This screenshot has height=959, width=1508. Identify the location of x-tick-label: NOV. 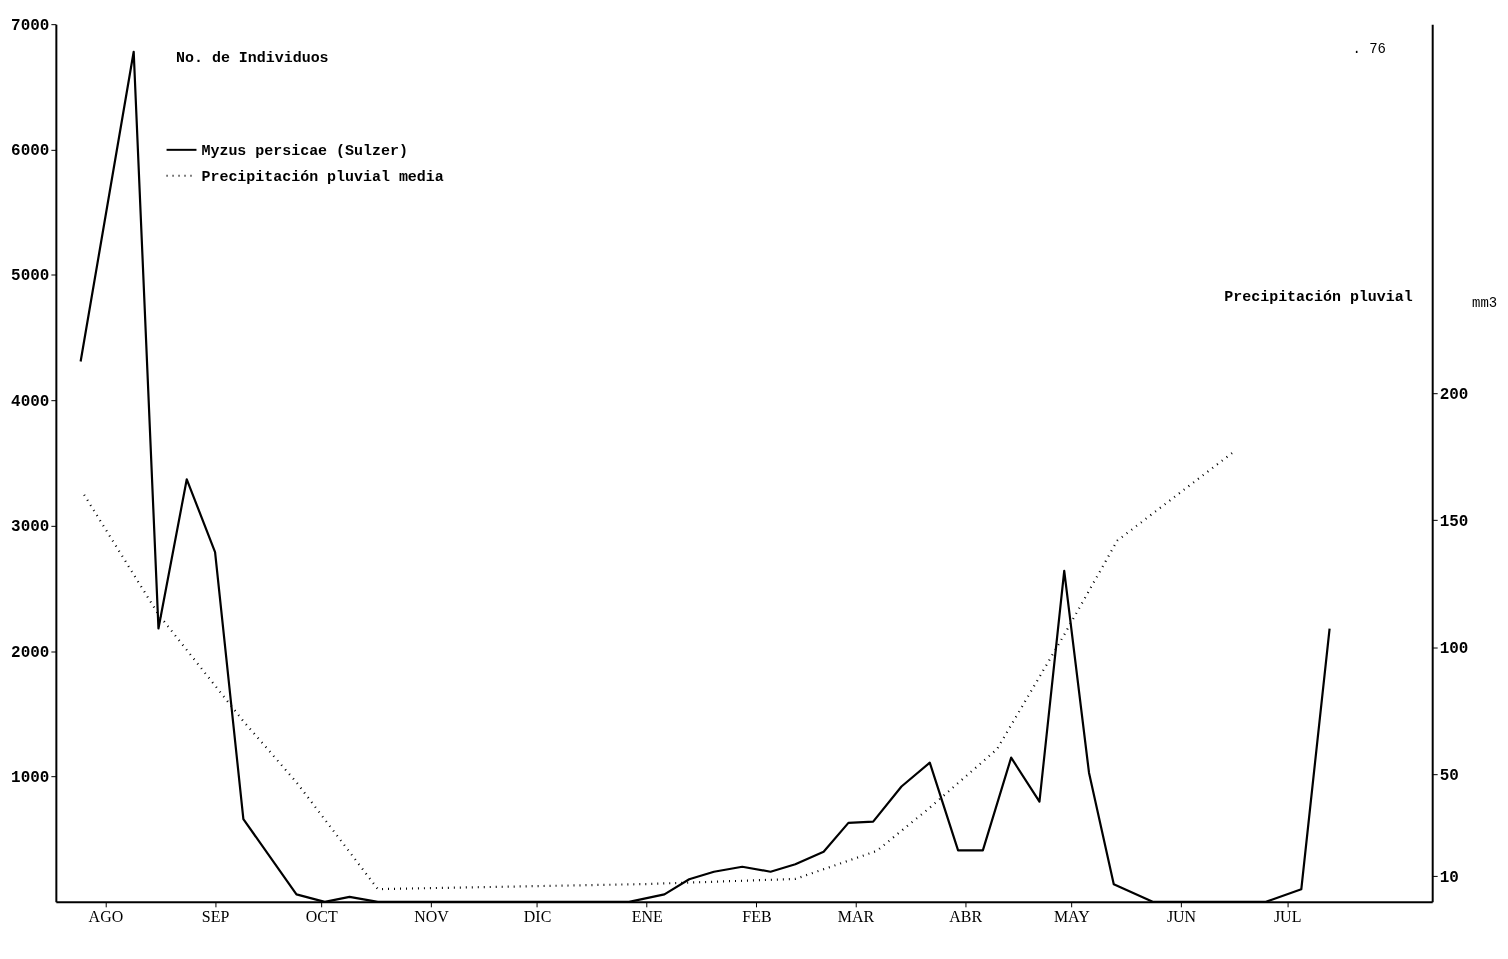
(432, 917).